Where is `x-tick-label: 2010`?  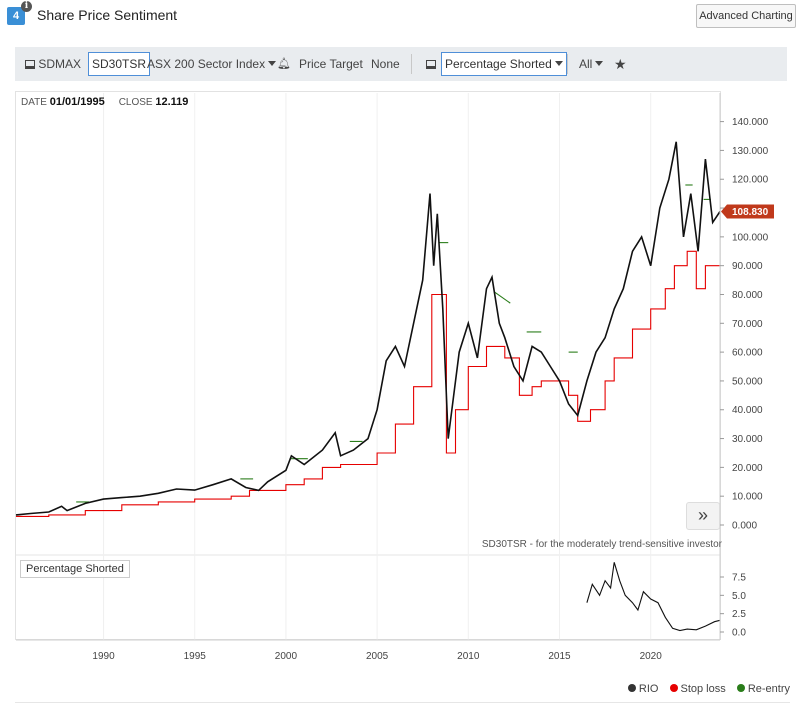
x-tick-label: 2010 is located at coordinates (468, 656).